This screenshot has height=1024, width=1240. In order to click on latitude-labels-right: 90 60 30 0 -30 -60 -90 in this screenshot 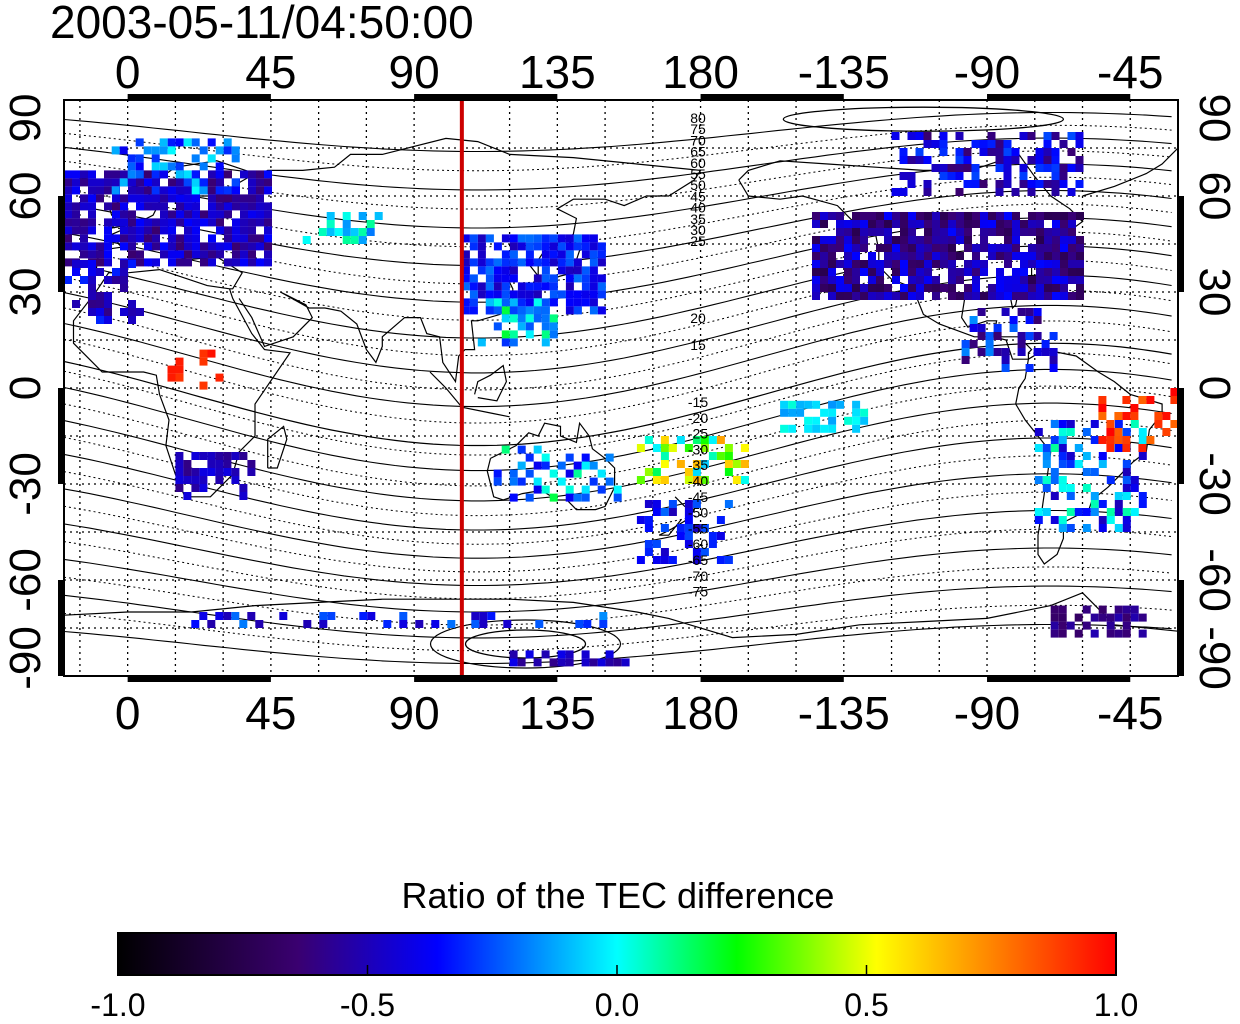, I will do `click(1214, 392)`.